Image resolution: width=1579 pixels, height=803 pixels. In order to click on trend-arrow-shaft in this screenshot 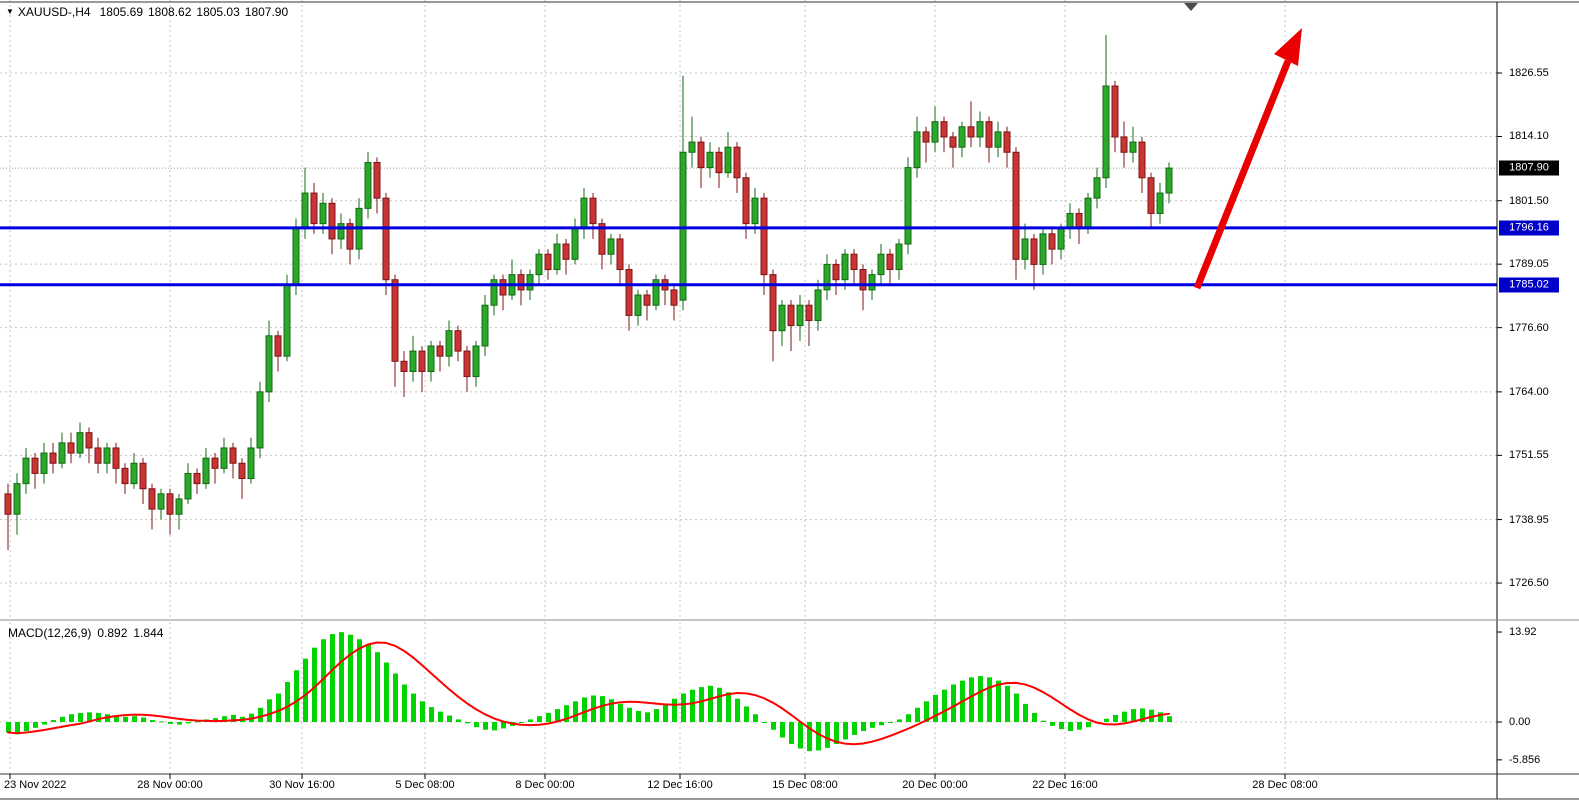, I will do `click(1242, 174)`.